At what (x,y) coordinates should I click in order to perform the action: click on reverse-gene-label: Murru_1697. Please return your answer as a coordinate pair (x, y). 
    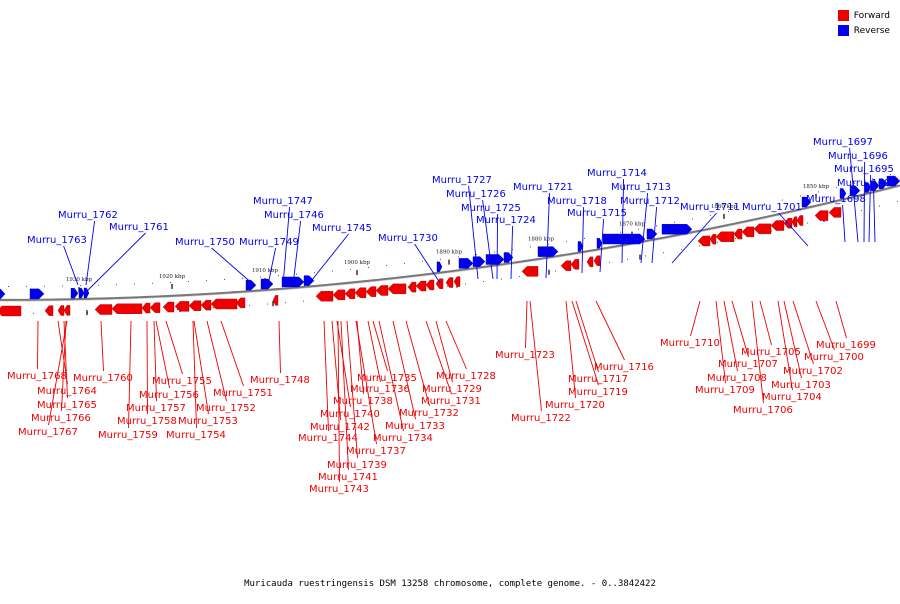
    Looking at the image, I should click on (843, 142).